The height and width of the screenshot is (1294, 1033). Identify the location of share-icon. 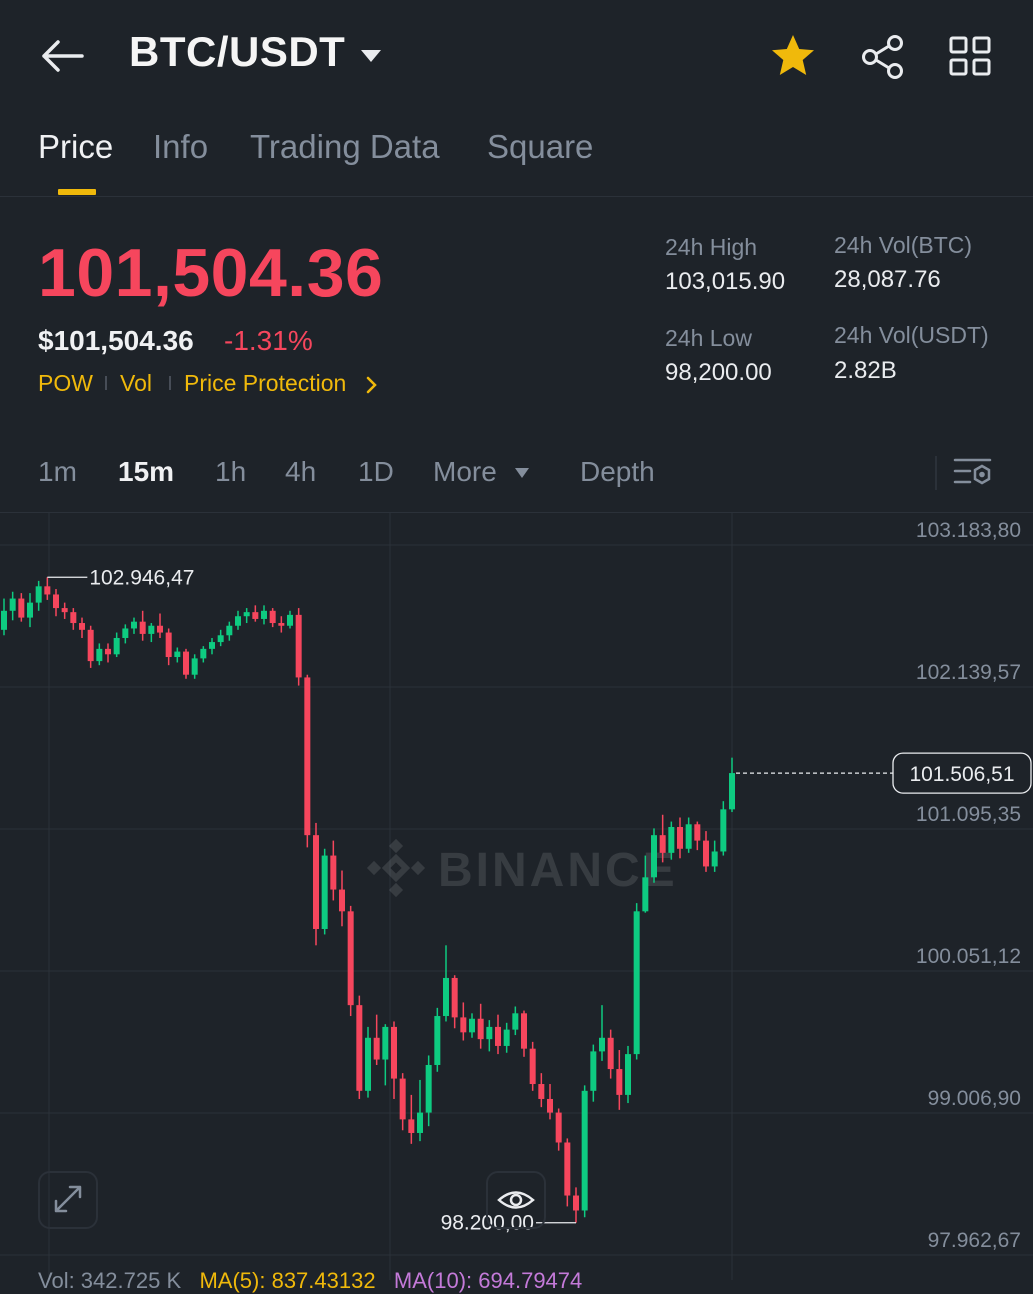
(883, 57).